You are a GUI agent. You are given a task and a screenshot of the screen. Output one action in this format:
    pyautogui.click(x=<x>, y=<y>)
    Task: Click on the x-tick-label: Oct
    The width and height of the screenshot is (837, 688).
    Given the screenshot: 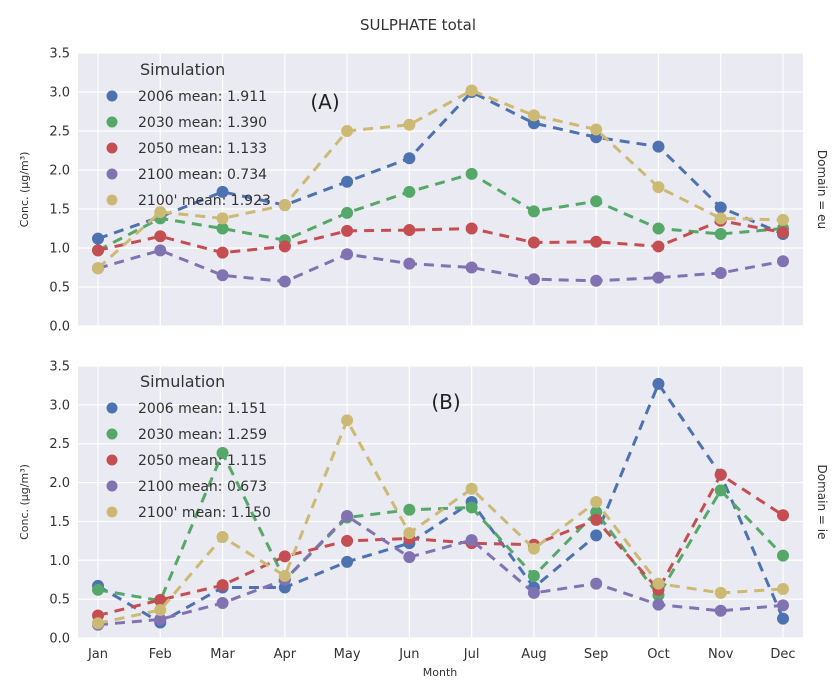 What is the action you would take?
    pyautogui.click(x=658, y=654)
    